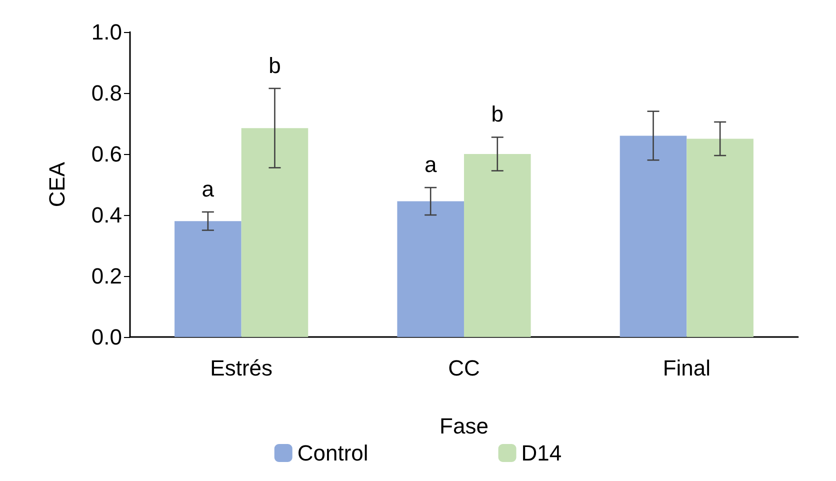 This screenshot has width=836, height=481. I want to click on y-tick-label: 0.6, so click(106, 154).